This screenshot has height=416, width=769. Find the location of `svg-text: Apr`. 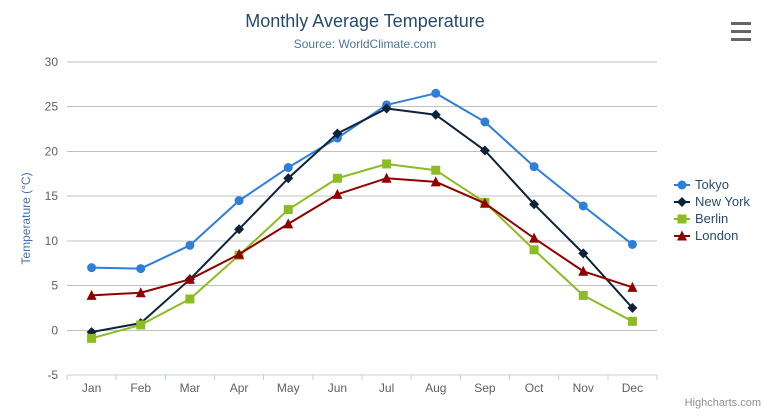

svg-text: Apr is located at coordinates (239, 388).